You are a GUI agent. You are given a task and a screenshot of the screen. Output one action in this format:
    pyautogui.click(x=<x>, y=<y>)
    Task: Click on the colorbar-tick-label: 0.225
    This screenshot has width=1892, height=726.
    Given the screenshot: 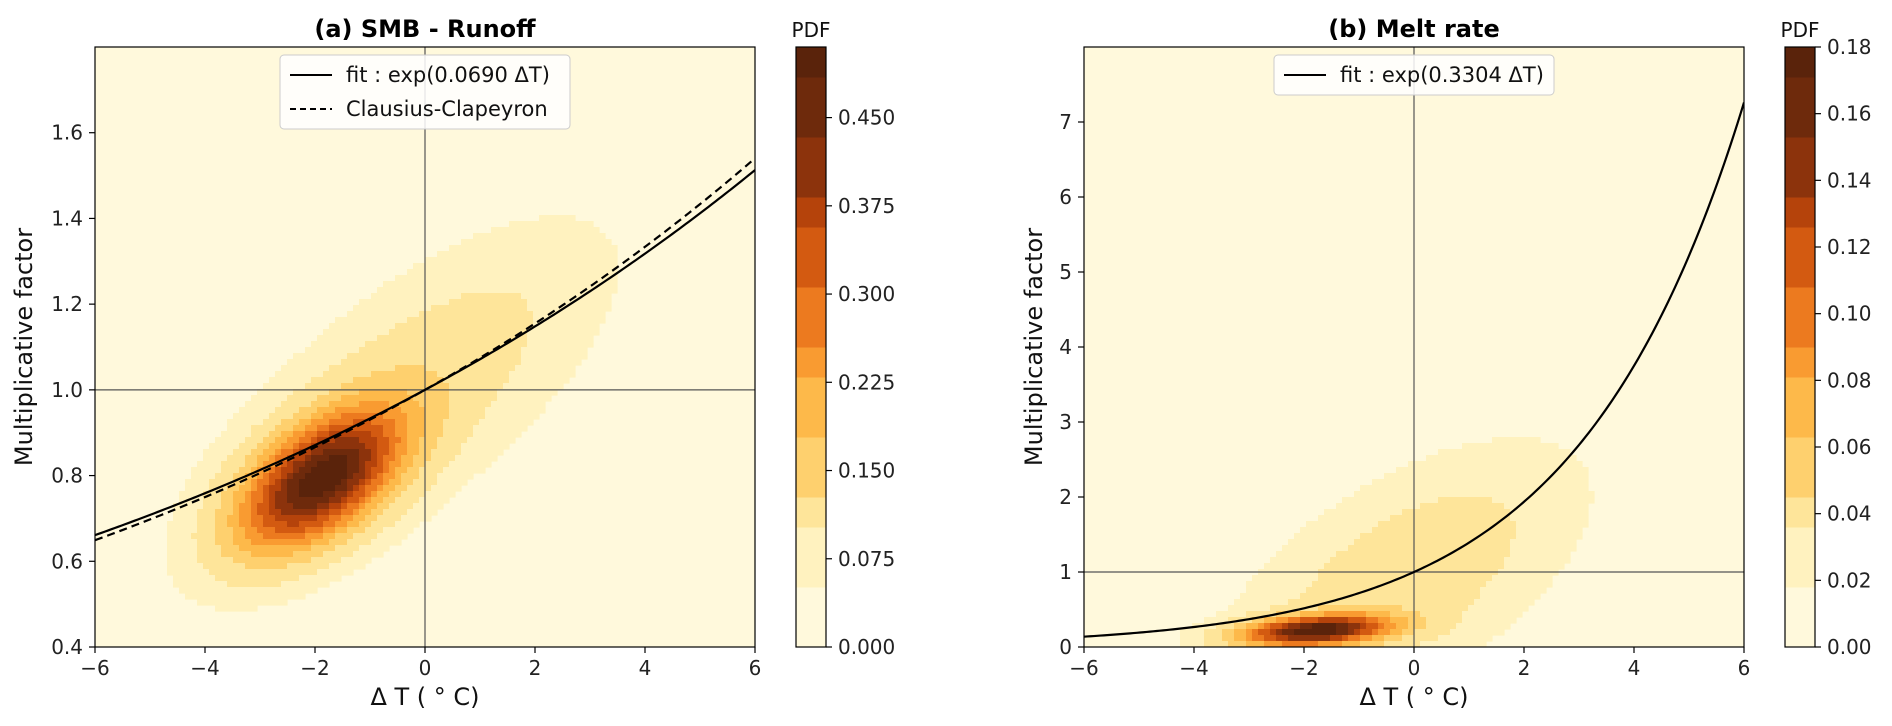 What is the action you would take?
    pyautogui.click(x=866, y=382)
    